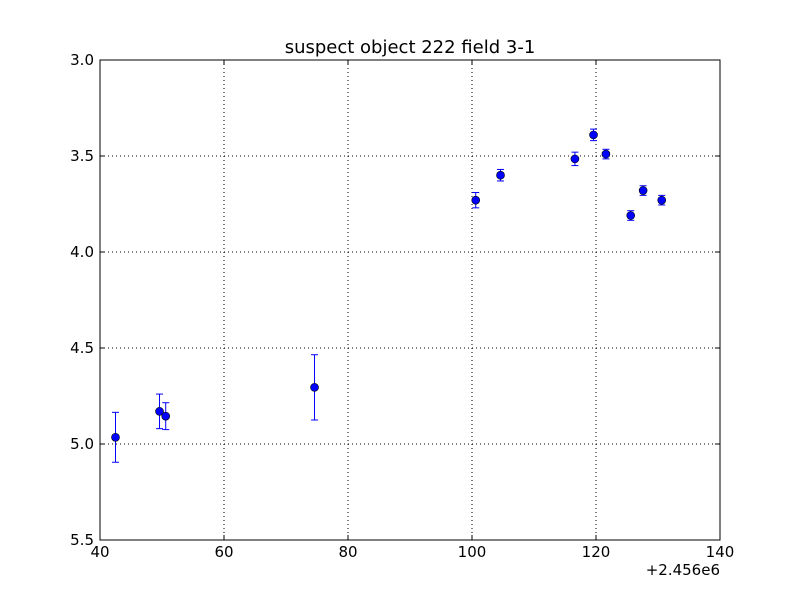  I want to click on y-tick-label: 3.0, so click(82, 60).